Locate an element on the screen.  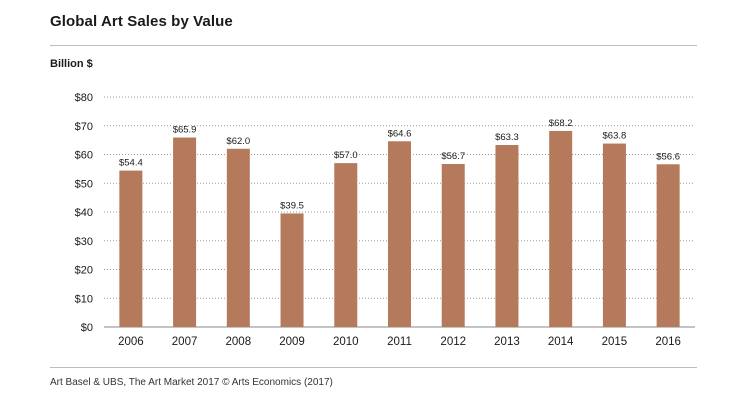
top-divider is located at coordinates (373, 45).